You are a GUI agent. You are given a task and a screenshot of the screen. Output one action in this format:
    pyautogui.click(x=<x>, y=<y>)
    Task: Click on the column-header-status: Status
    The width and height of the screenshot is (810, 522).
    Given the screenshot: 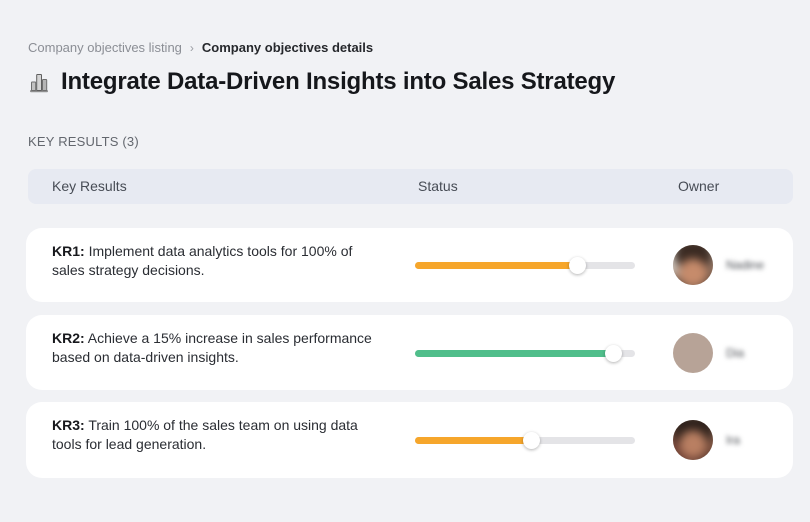 What is the action you would take?
    pyautogui.click(x=438, y=186)
    